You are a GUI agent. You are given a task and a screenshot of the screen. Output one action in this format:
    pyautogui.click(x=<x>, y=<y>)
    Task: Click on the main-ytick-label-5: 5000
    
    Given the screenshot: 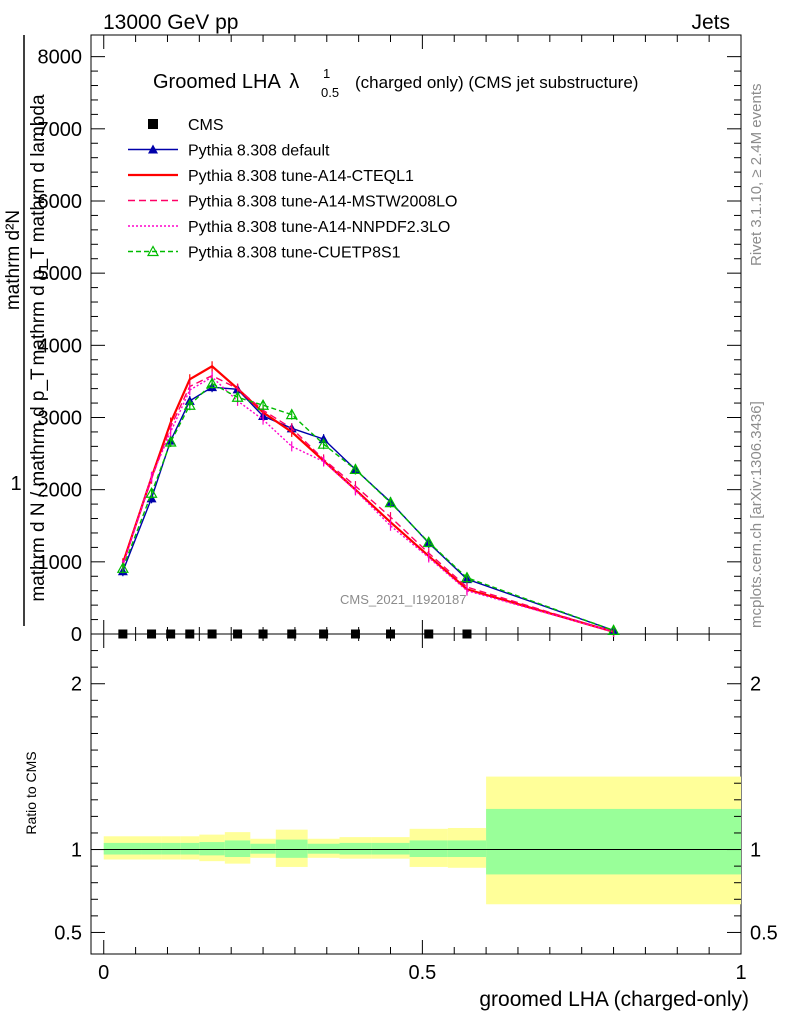 What is the action you would take?
    pyautogui.click(x=60, y=274)
    